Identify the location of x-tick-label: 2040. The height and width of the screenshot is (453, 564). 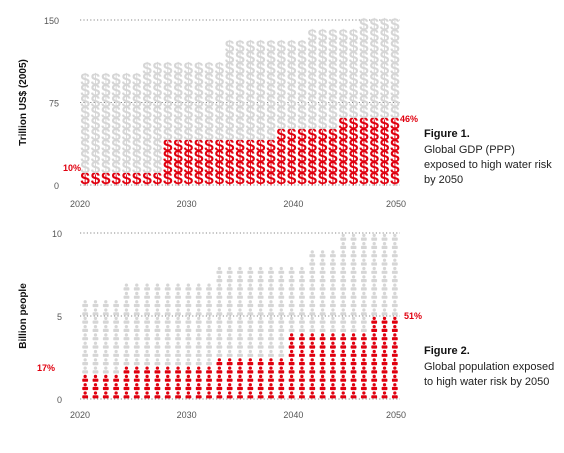
(293, 415).